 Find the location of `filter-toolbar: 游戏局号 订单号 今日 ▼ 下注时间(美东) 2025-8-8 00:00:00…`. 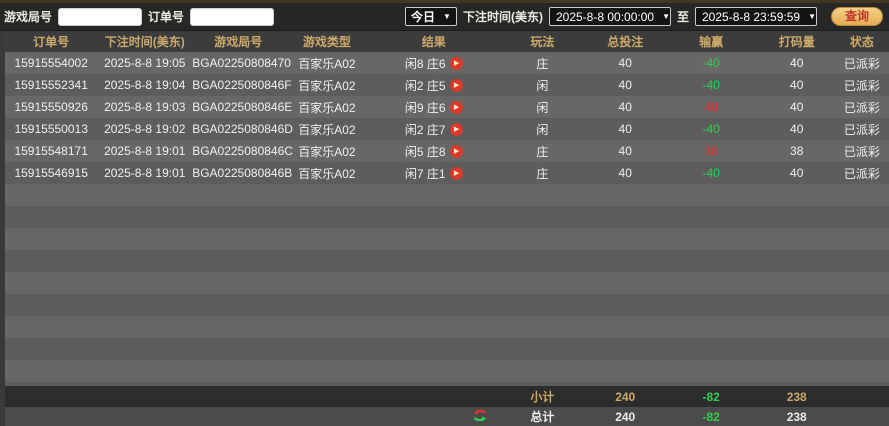

filter-toolbar: 游戏局号 订单号 今日 ▼ 下注时间(美东) 2025-8-8 00:00:00… is located at coordinates (444, 17).